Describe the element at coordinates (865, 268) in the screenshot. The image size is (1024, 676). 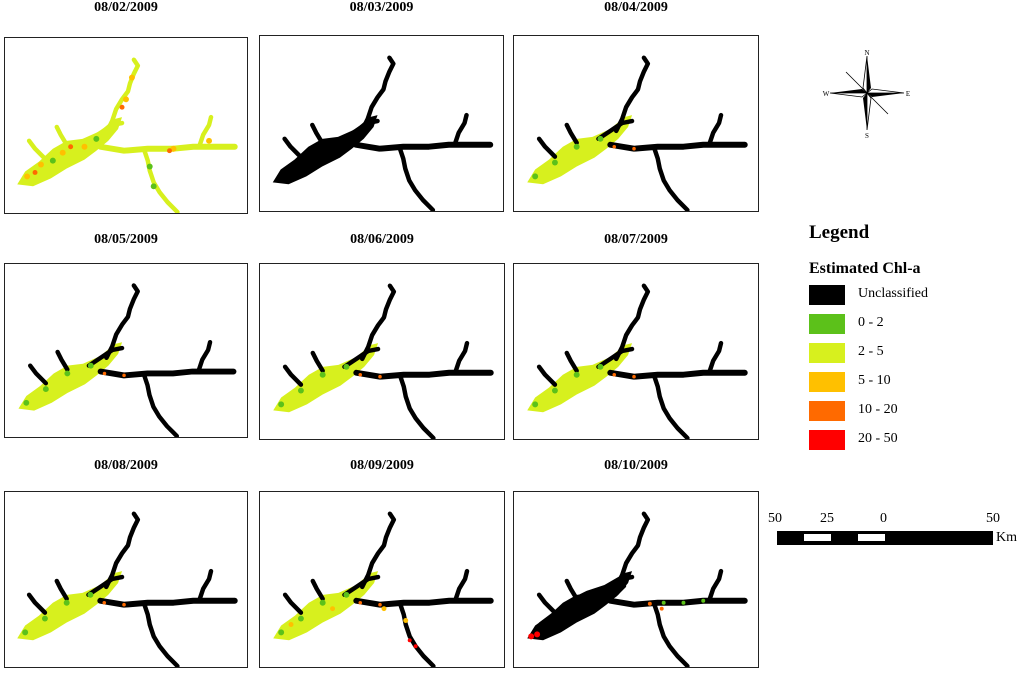
I see `legend-subtitle: Estimated Chl-a` at that location.